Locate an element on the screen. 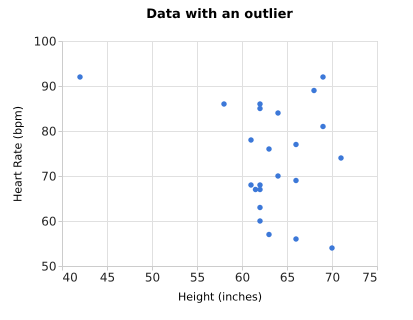 This screenshot has width=413, height=320. x-tick-label: 40 is located at coordinates (70, 277).